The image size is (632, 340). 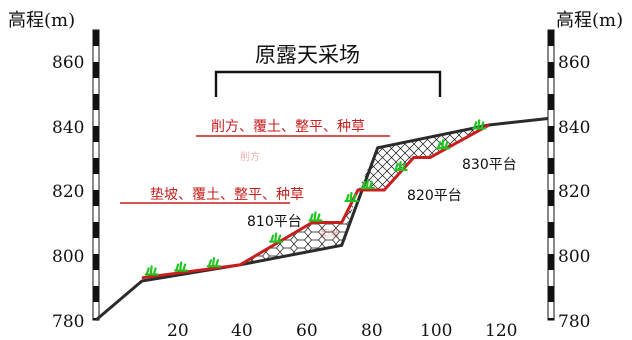 I want to click on pit-bracket, so click(x=328, y=83).